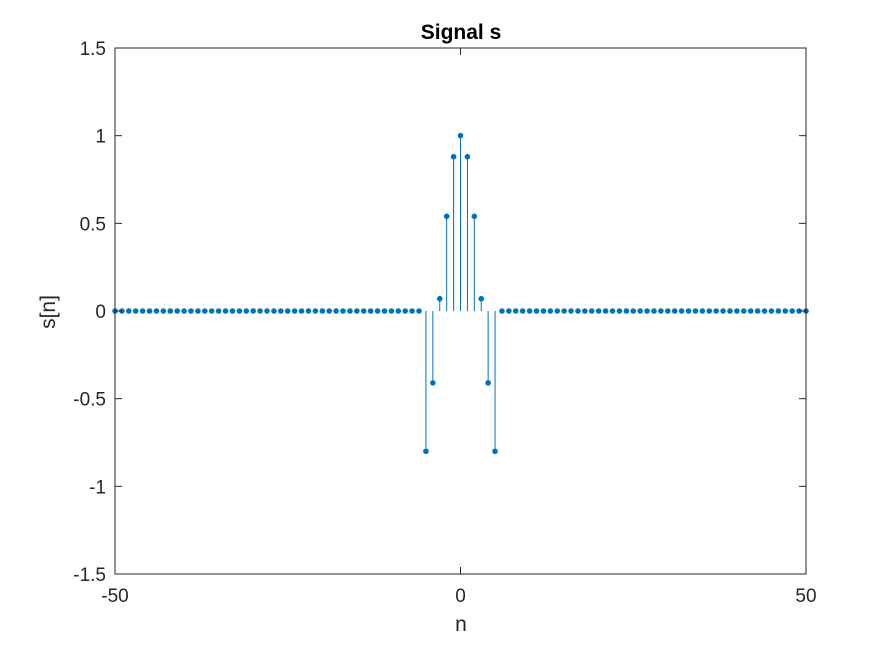 The height and width of the screenshot is (650, 891). I want to click on stems-layer, so click(460, 293).